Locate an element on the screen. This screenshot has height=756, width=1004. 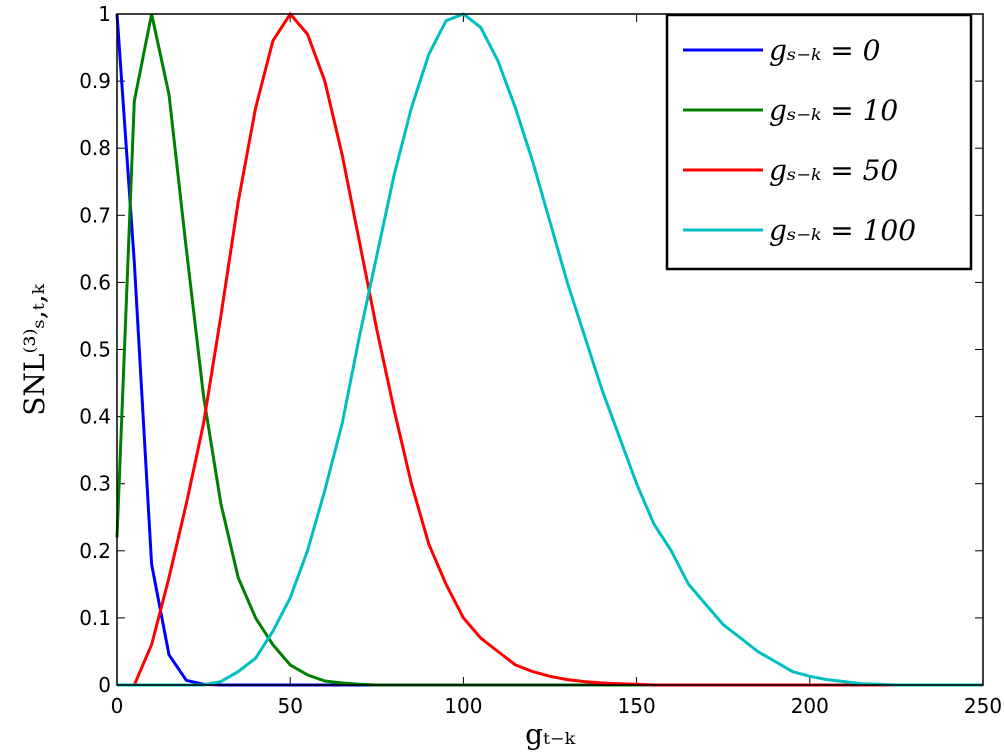
legend-label: gₛ₋ₖ = 50 is located at coordinates (833, 170).